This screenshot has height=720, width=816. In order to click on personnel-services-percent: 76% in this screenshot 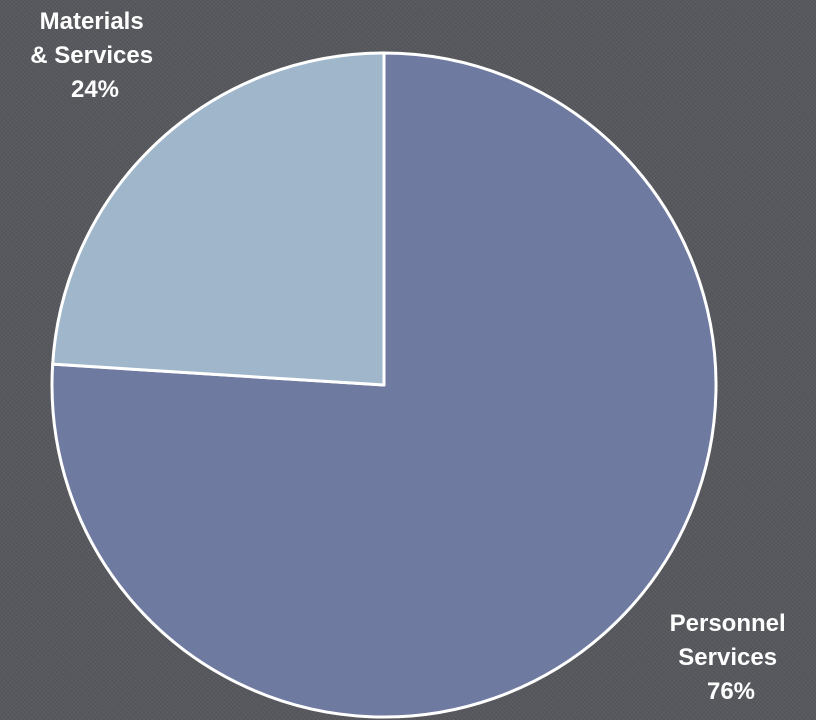, I will do `click(731, 691)`.